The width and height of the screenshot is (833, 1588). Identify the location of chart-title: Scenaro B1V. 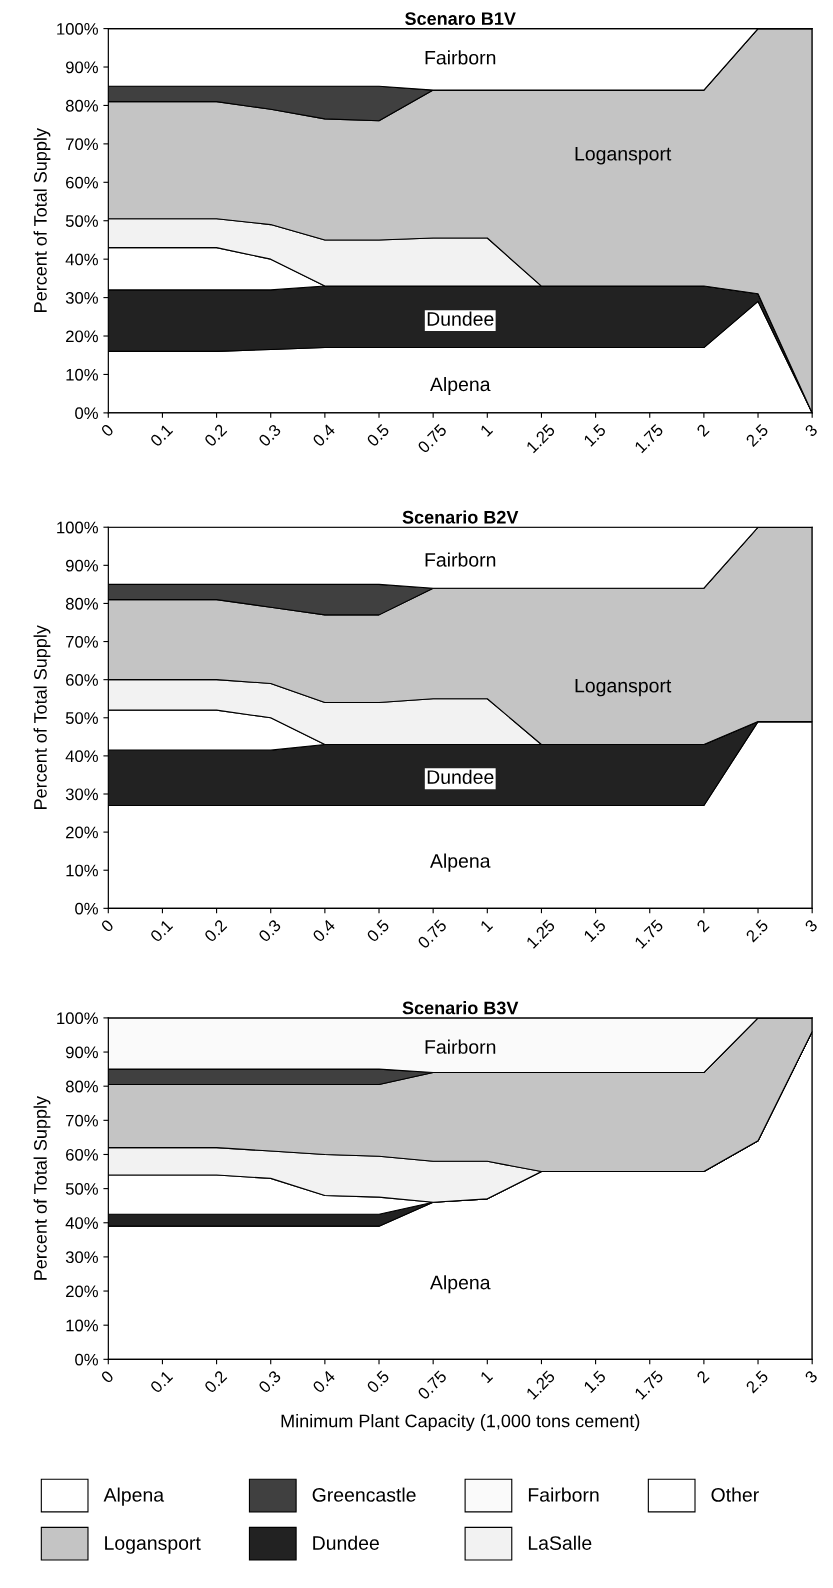
(460, 19).